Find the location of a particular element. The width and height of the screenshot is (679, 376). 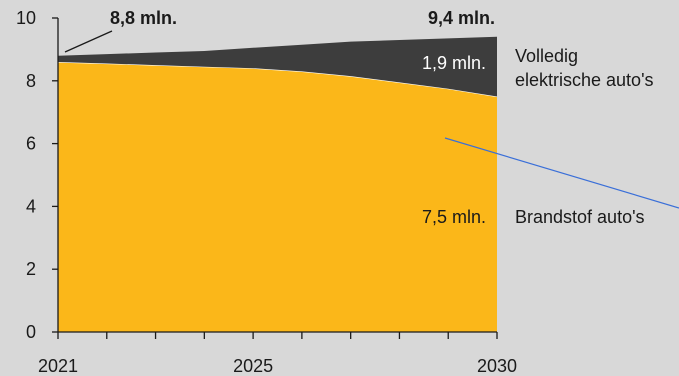

legend-electric-line2: elektrische auto's is located at coordinates (584, 80).